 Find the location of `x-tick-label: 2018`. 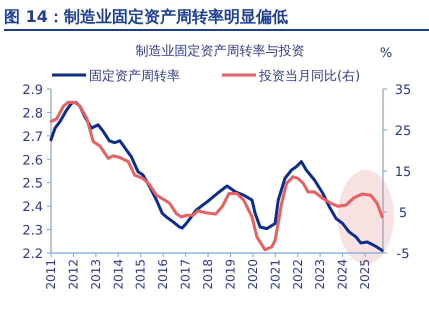

x-tick-label: 2018 is located at coordinates (208, 274).